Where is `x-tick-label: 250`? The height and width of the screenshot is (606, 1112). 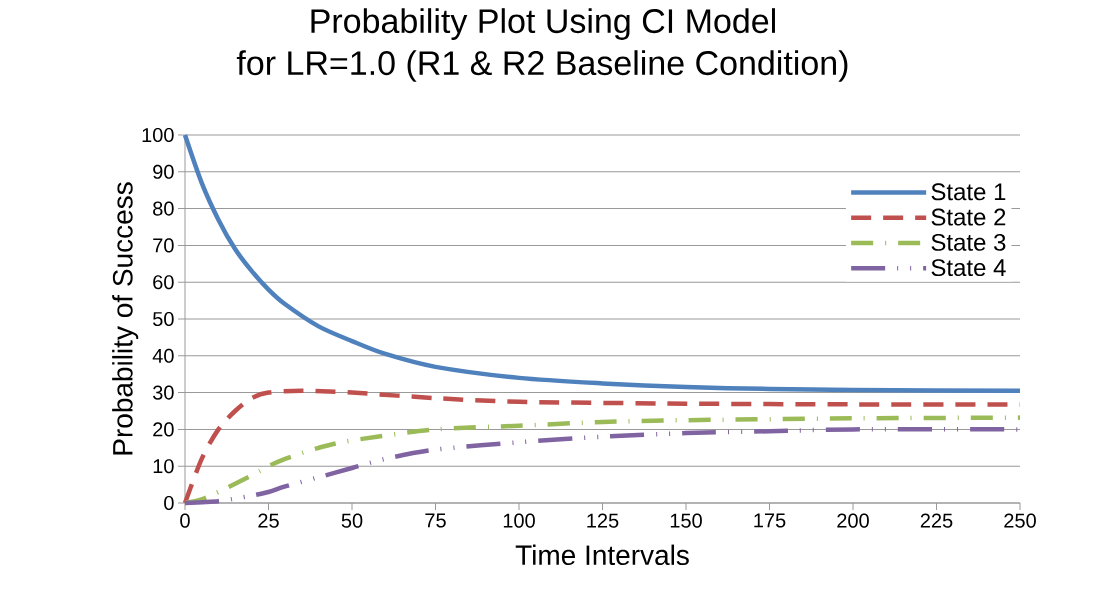 x-tick-label: 250 is located at coordinates (1020, 520).